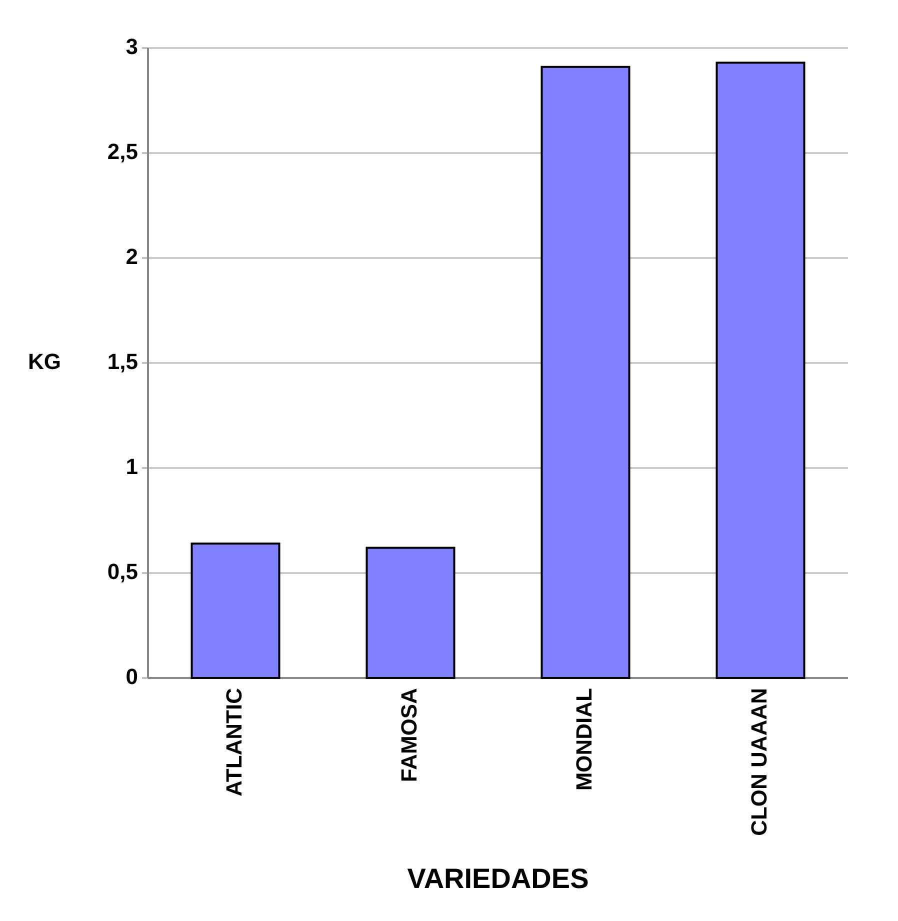 The height and width of the screenshot is (921, 898). I want to click on y-tick-label: 3, so click(132, 46).